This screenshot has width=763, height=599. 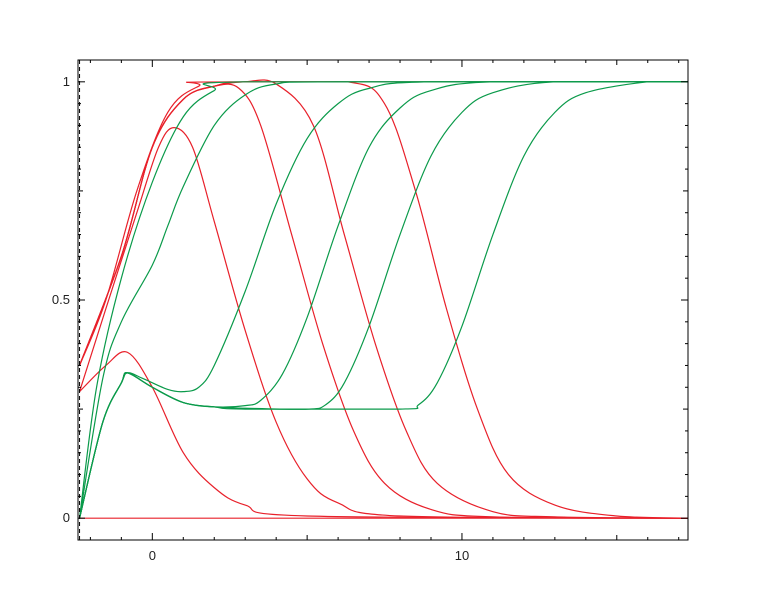 What do you see at coordinates (462, 555) in the screenshot?
I see `x-tick-label: 10` at bounding box center [462, 555].